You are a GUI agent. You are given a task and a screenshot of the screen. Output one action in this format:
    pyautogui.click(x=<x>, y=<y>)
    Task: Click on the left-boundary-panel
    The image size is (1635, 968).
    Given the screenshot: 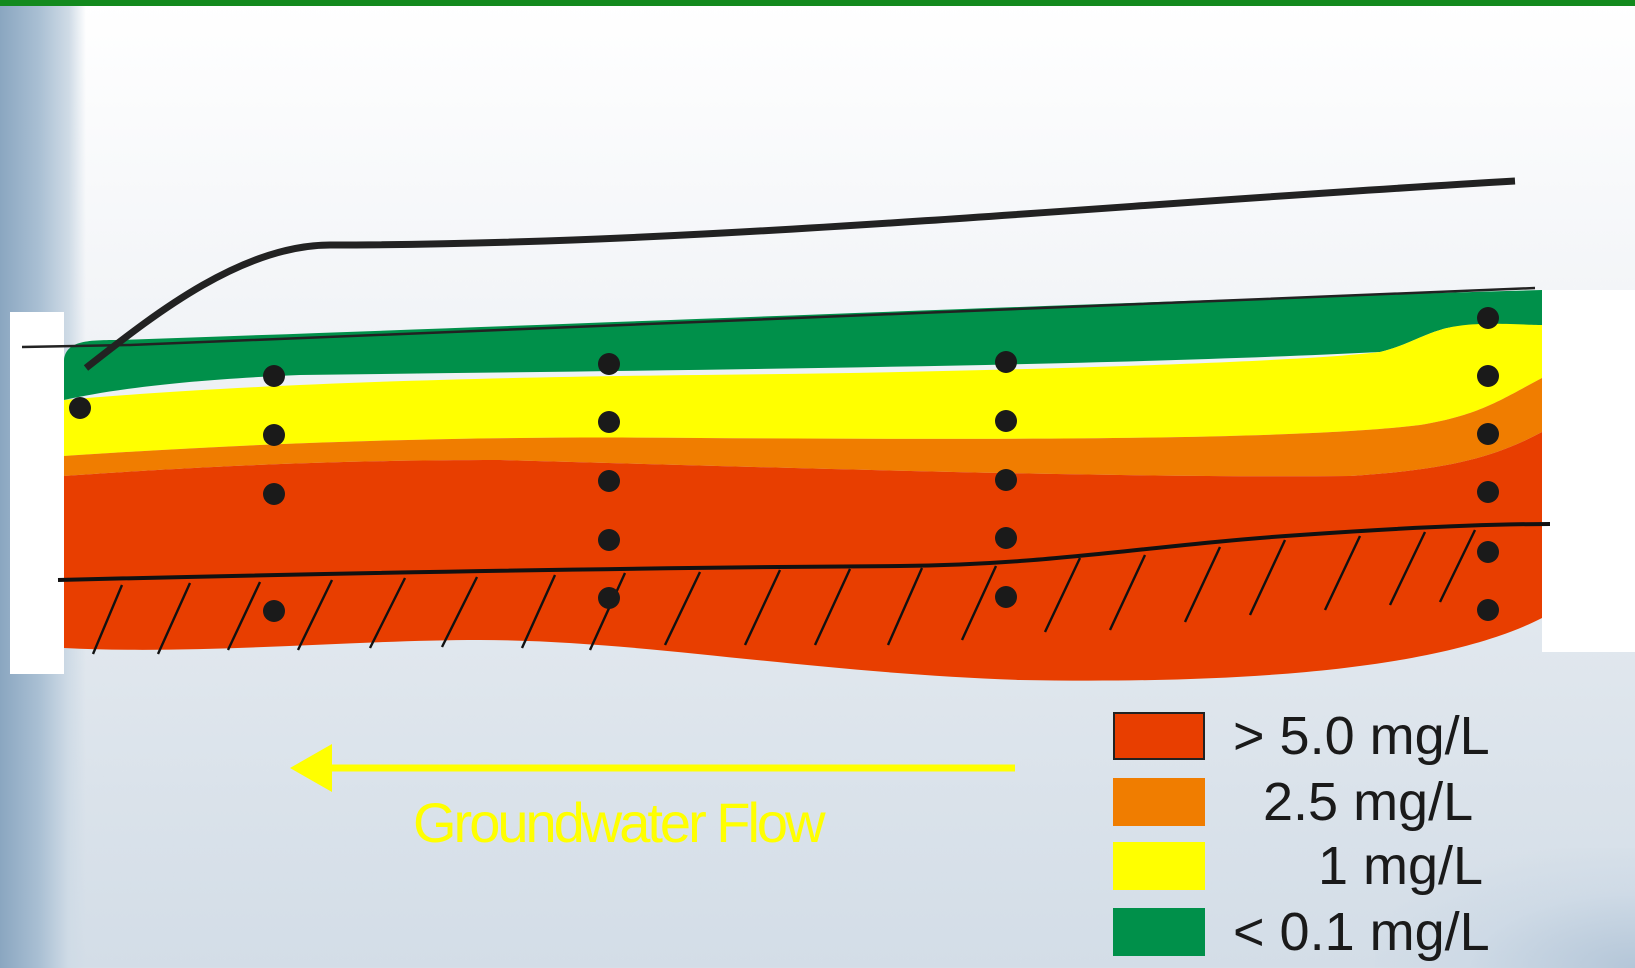 What is the action you would take?
    pyautogui.click(x=37, y=493)
    